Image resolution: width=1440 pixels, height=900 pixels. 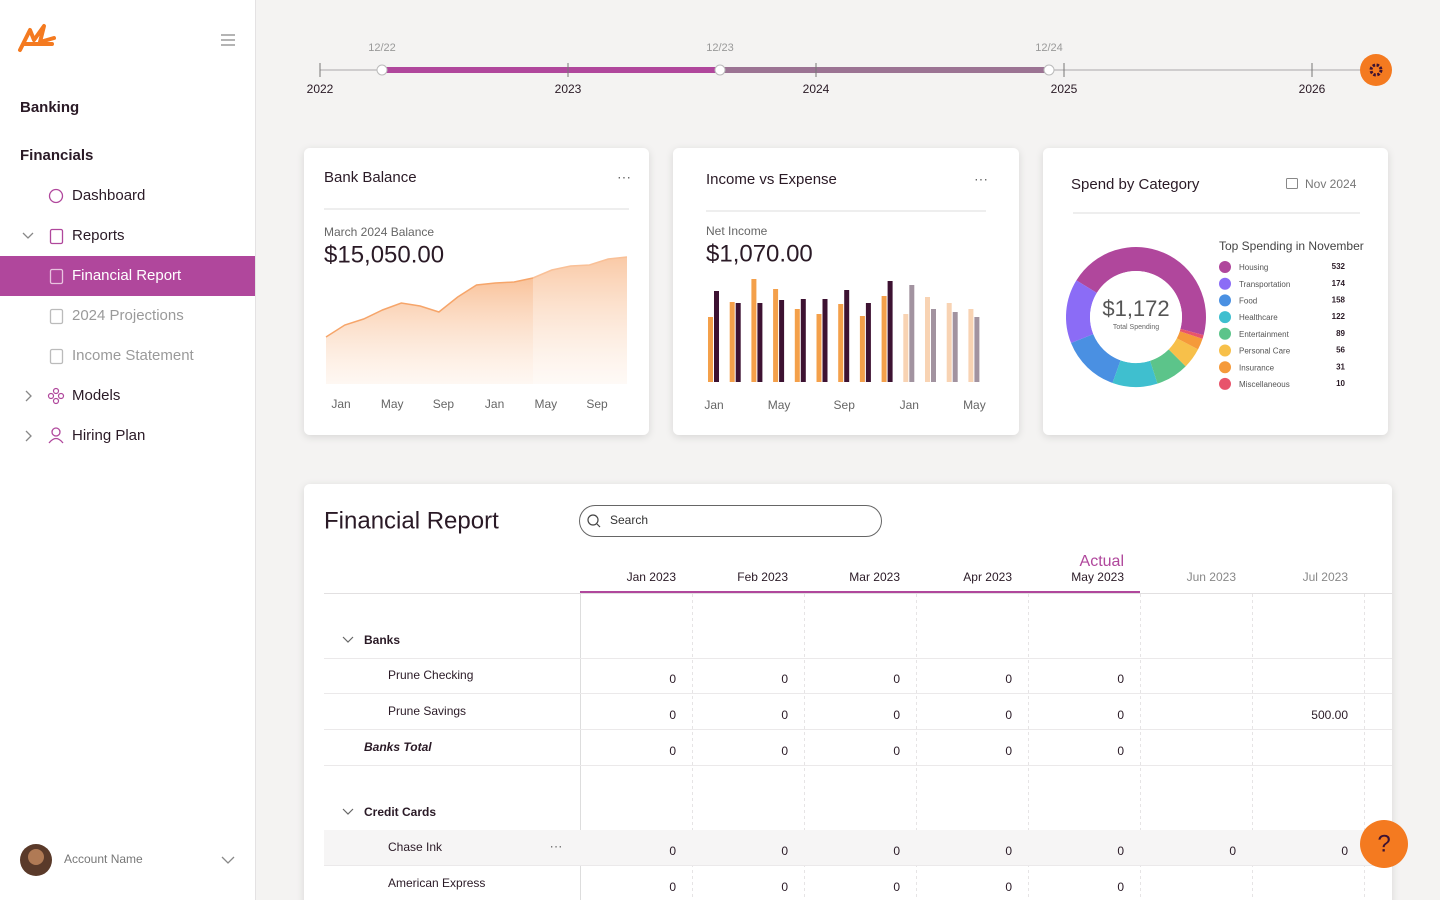 What do you see at coordinates (730, 521) in the screenshot?
I see `search-box` at bounding box center [730, 521].